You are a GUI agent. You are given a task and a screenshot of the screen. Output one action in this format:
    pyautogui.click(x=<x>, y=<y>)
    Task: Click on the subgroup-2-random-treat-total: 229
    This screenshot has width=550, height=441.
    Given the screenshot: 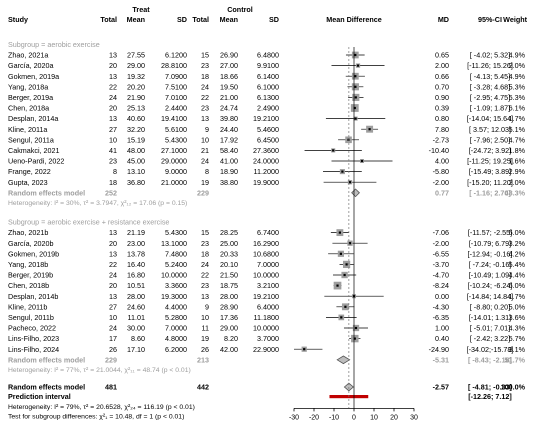 What is the action you would take?
    pyautogui.click(x=111, y=359)
    